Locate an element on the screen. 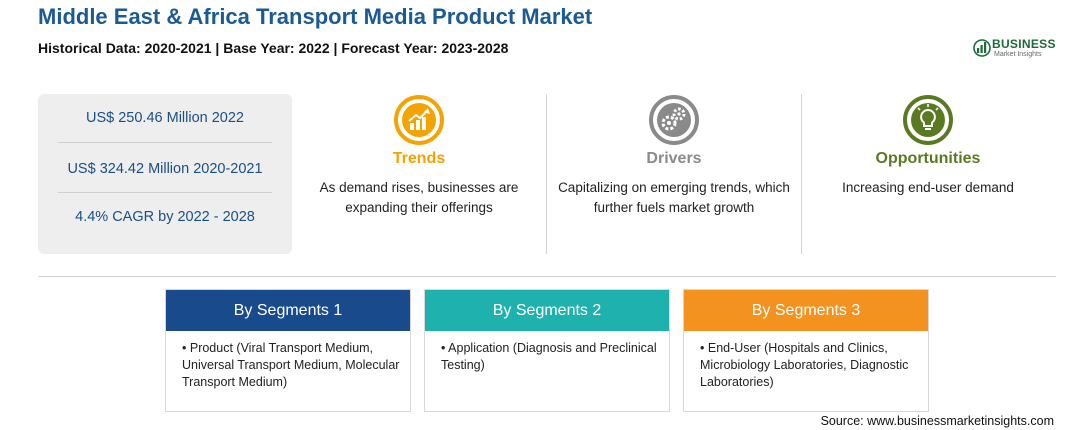  stat-market-size-historical: US$ 324.42 Million 2020-2021 is located at coordinates (165, 169).